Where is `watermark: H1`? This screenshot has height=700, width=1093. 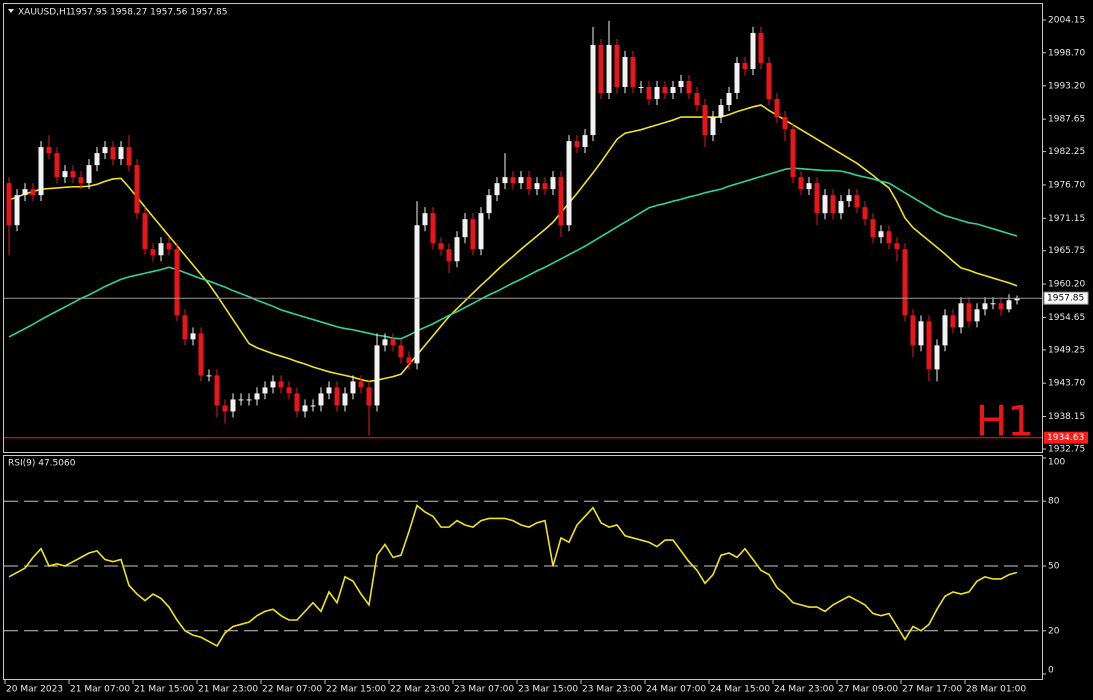
watermark: H1 is located at coordinates (1005, 421).